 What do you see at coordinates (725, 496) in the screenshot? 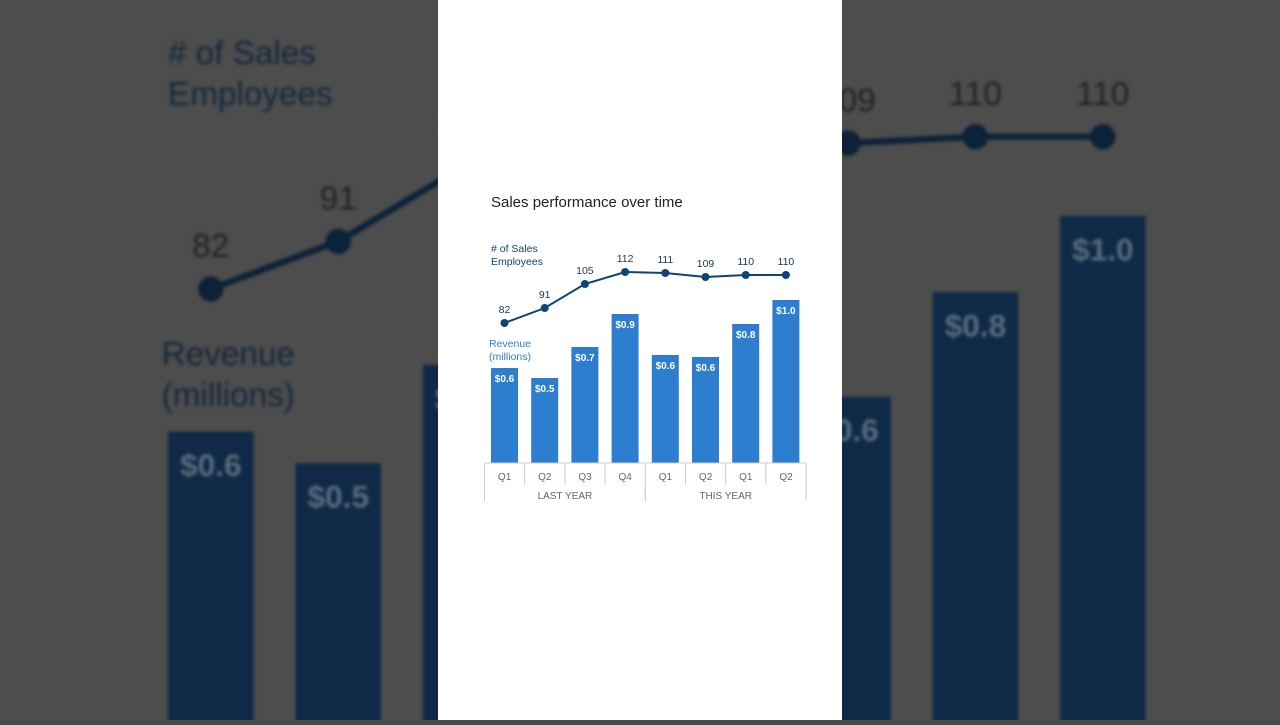
I see `group-label: THIS YEAR` at bounding box center [725, 496].